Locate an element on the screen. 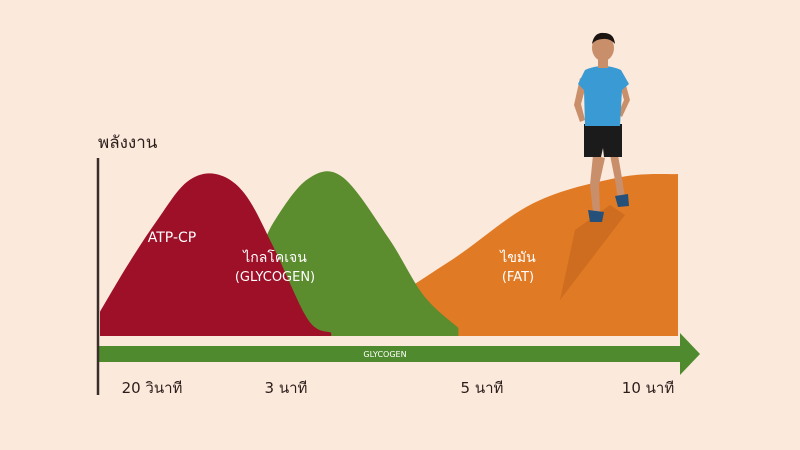 This screenshot has height=450, width=800. y-axis-label: พลังงาน is located at coordinates (128, 143).